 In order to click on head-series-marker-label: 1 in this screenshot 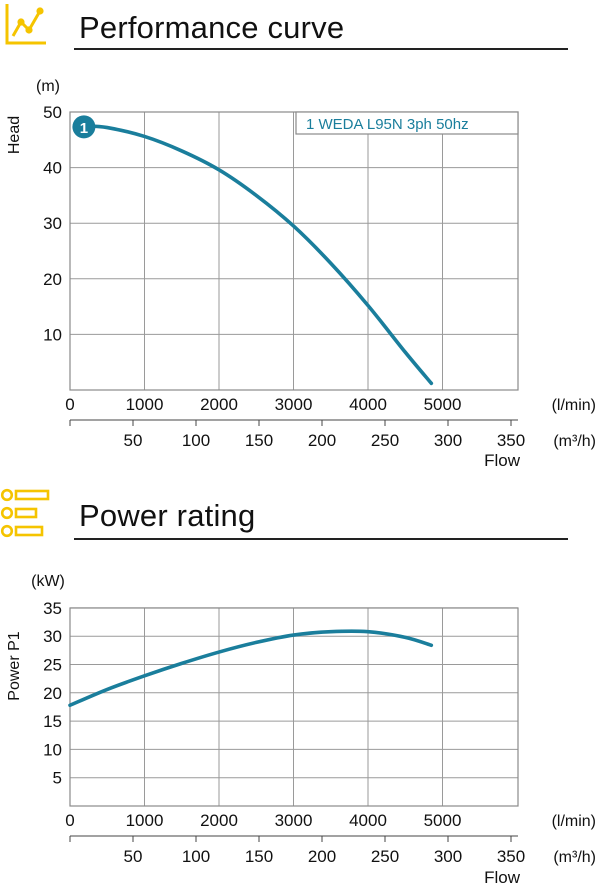, I will do `click(84, 128)`.